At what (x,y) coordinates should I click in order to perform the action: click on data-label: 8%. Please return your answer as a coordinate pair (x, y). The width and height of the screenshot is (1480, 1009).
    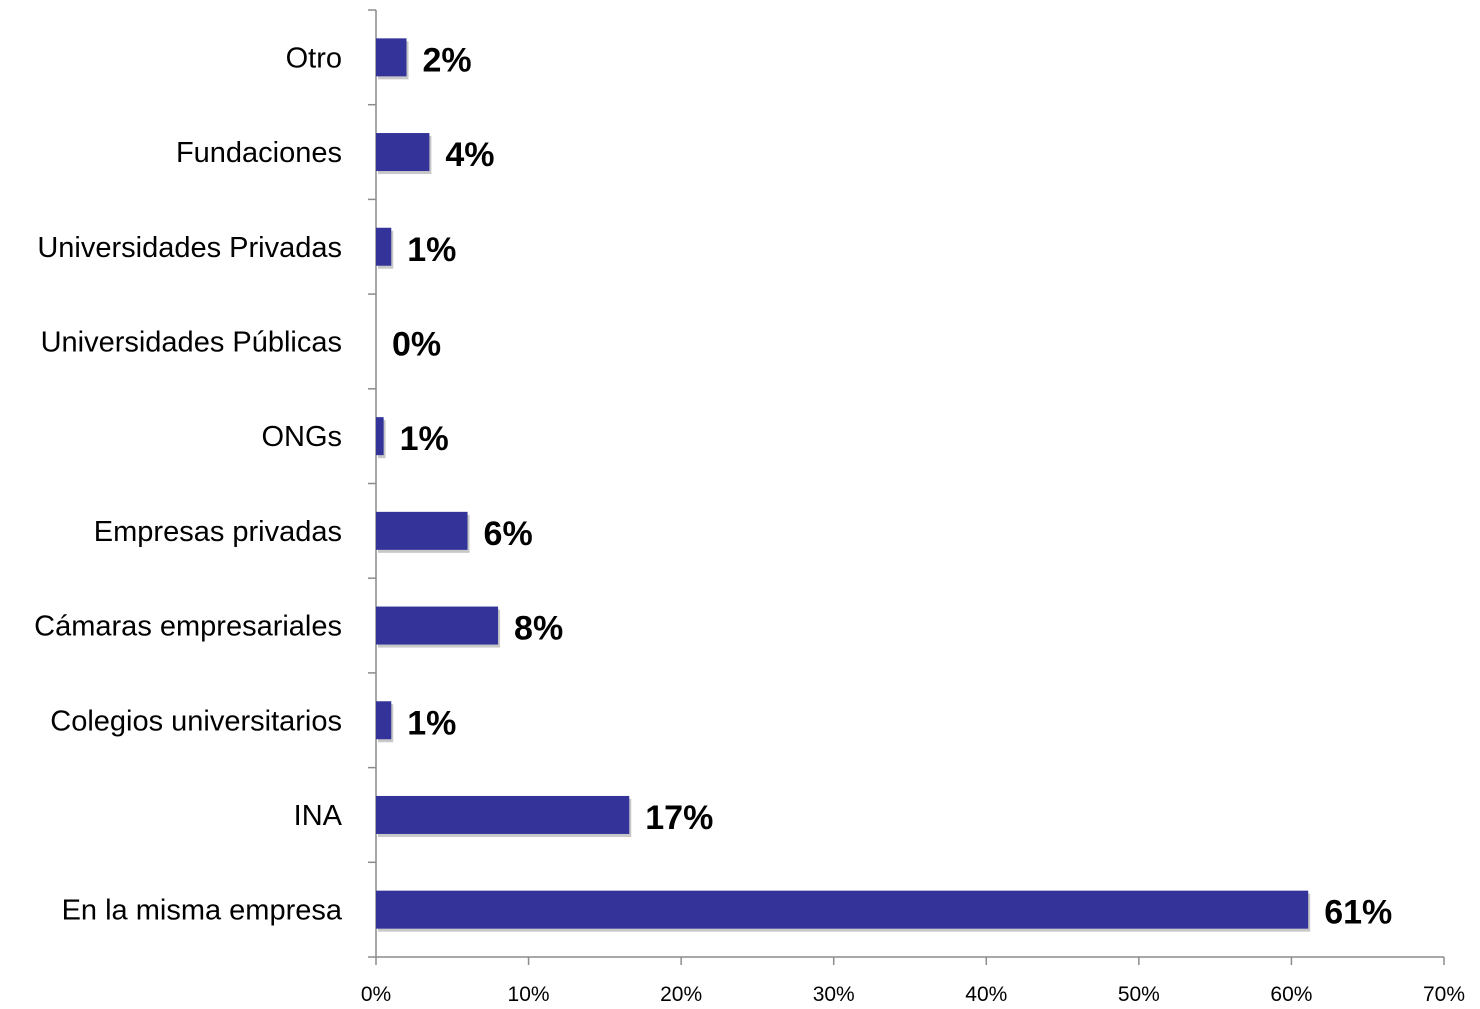
    Looking at the image, I should click on (538, 629).